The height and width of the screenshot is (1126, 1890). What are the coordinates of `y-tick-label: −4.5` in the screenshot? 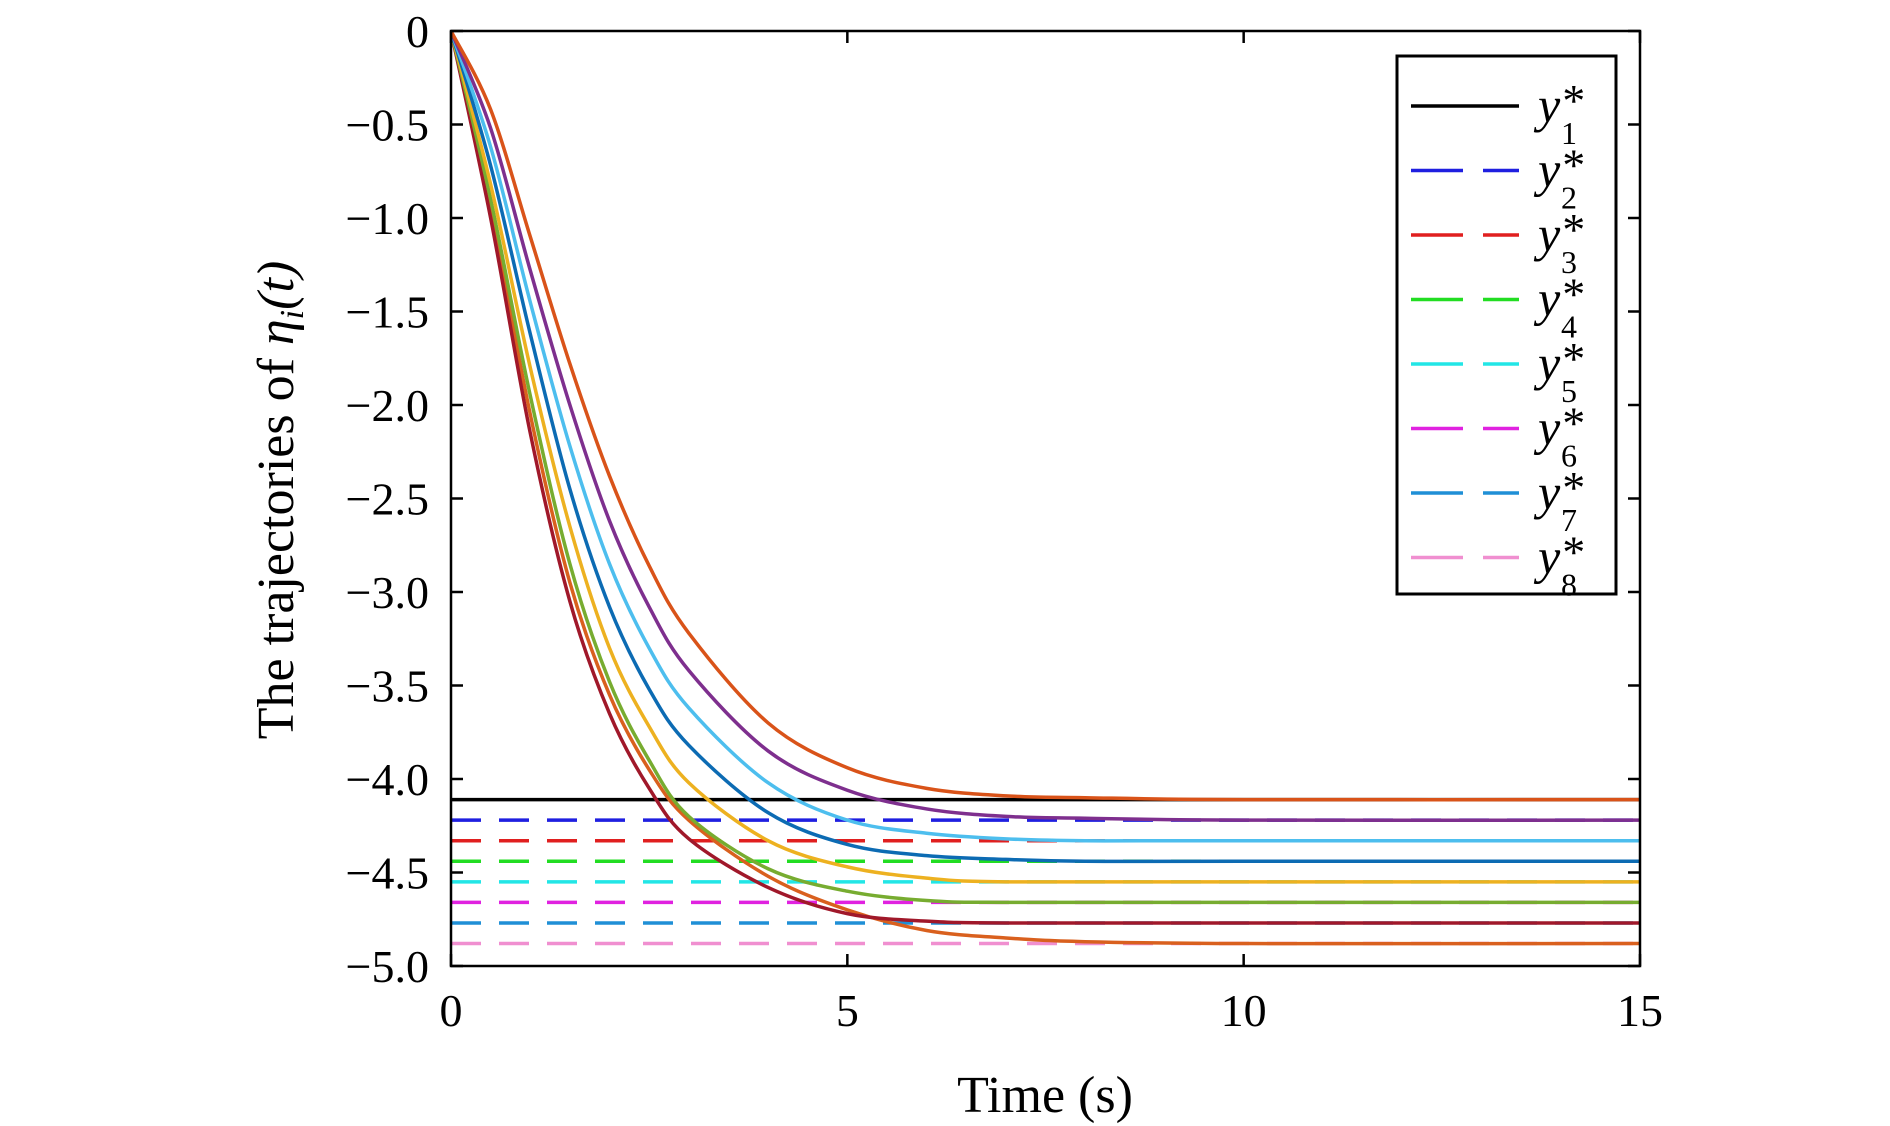 It's located at (387, 873).